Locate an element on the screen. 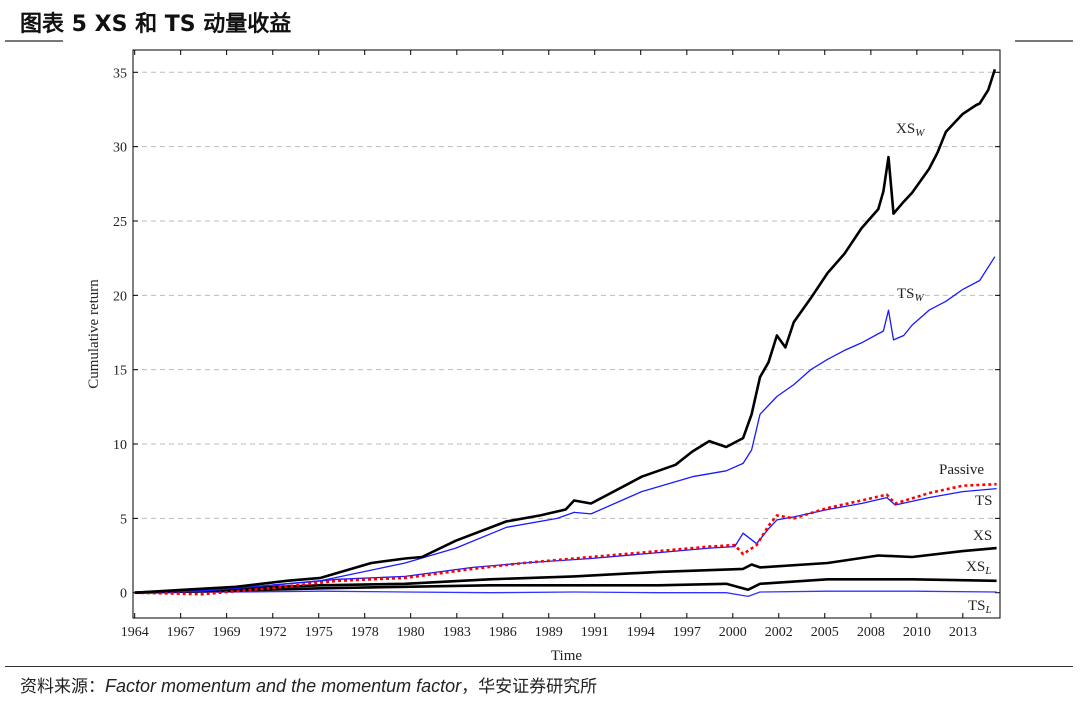 The width and height of the screenshot is (1080, 701). source-prefix: 资料来源： is located at coordinates (62, 687).